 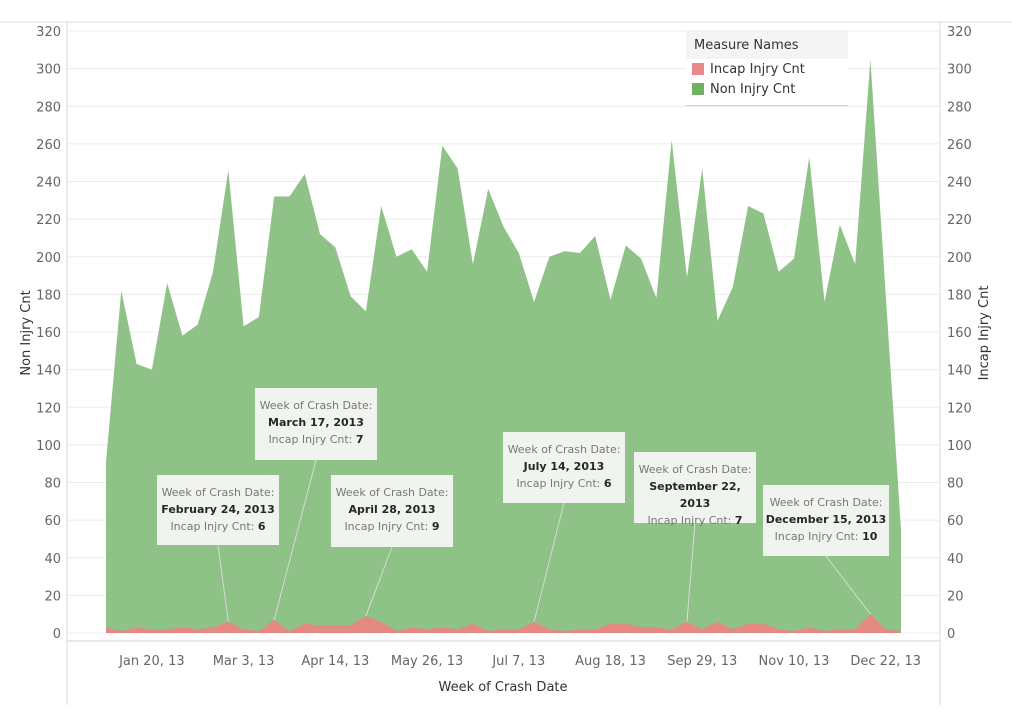 What do you see at coordinates (955, 521) in the screenshot?
I see `right-y-tick-label: 60` at bounding box center [955, 521].